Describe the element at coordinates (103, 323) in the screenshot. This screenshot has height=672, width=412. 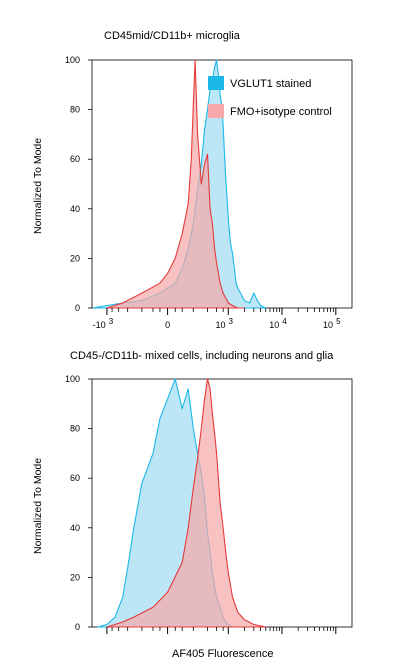
I see `x-tick-label: -10 3` at that location.